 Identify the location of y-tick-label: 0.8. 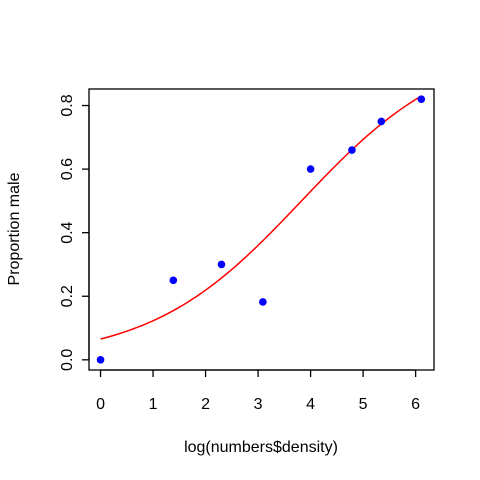
(67, 105).